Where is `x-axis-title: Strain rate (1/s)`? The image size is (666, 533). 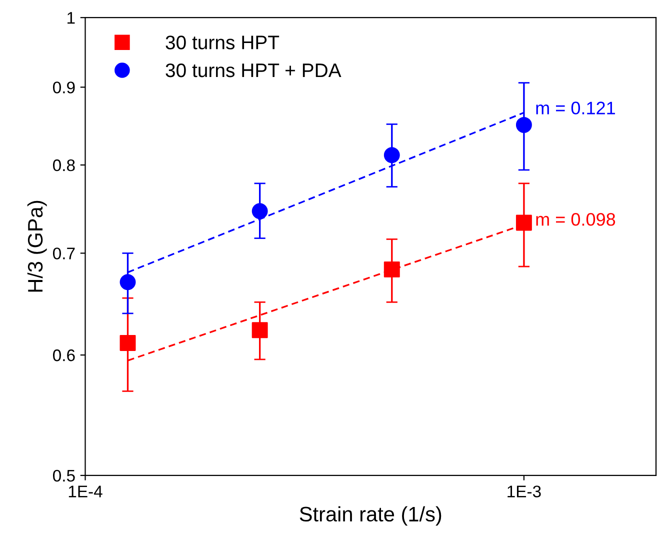 x-axis-title: Strain rate (1/s) is located at coordinates (371, 516).